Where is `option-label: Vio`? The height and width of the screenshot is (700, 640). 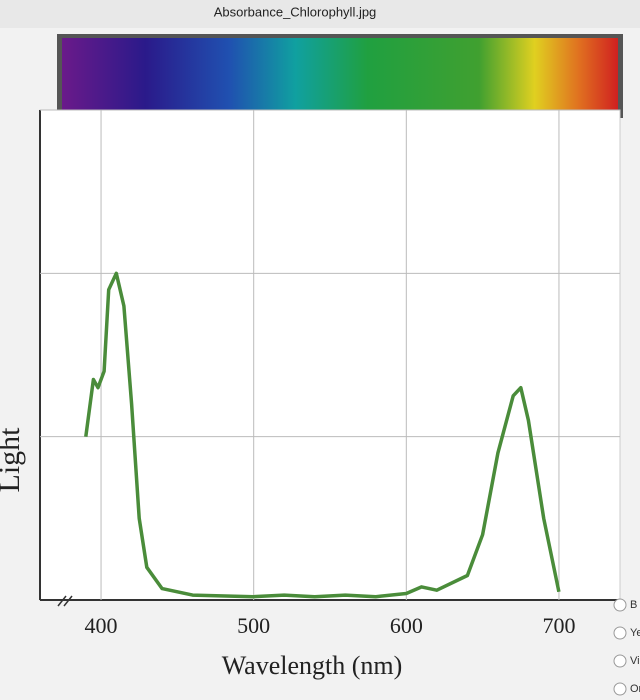
option-label: Vio is located at coordinates (635, 661).